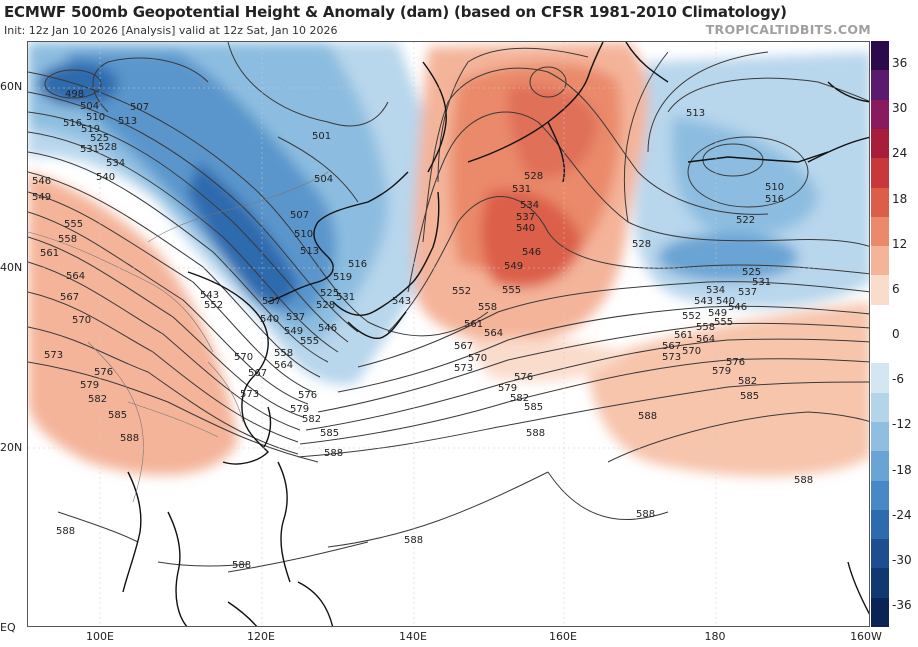  Describe the element at coordinates (209, 295) in the screenshot. I see `contour-label: 543` at that location.